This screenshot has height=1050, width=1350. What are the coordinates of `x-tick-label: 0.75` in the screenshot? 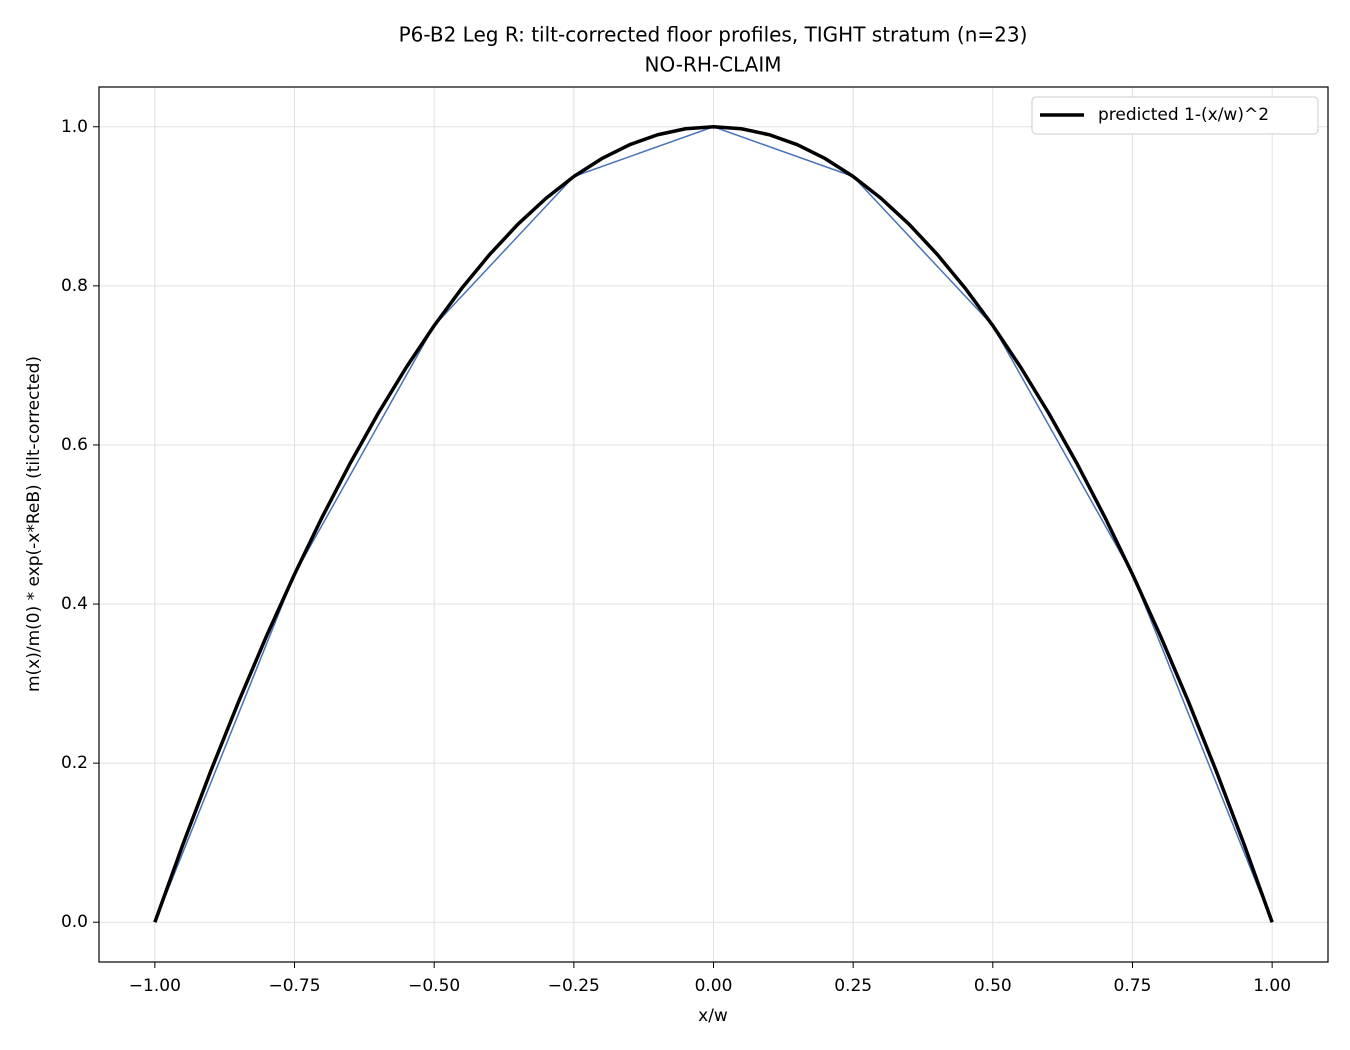 It's located at (1133, 986).